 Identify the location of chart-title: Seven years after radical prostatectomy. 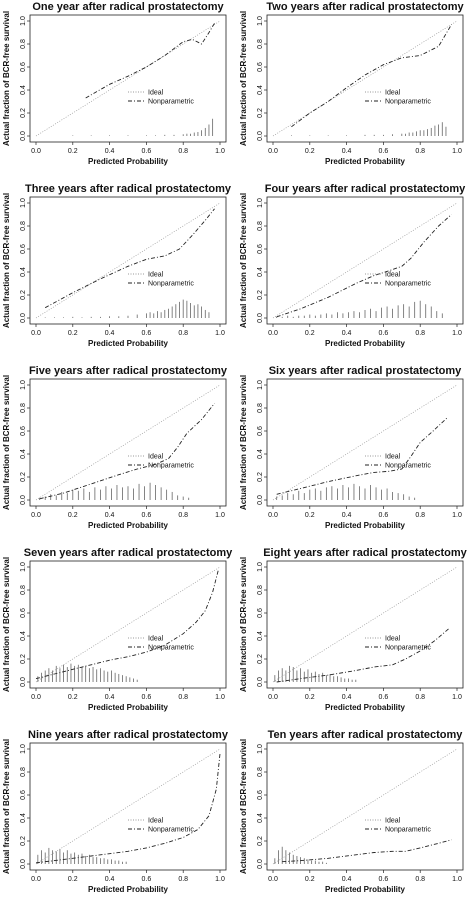
(128, 553).